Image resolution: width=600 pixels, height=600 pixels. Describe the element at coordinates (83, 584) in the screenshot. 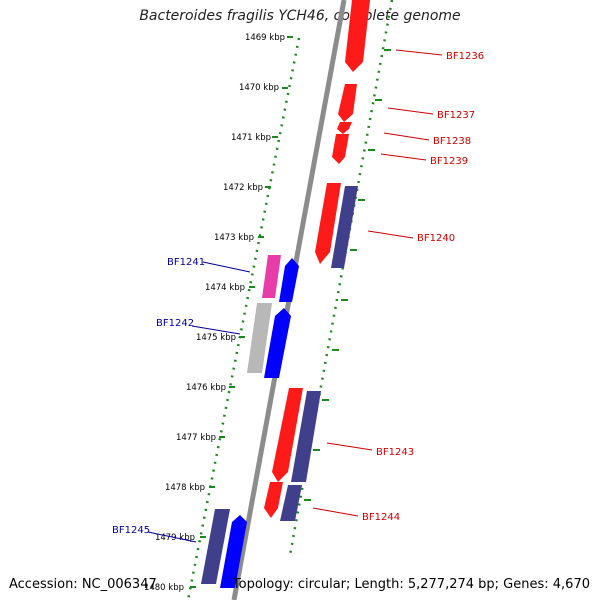

I see `accession-text: Accession: NC_006347` at that location.